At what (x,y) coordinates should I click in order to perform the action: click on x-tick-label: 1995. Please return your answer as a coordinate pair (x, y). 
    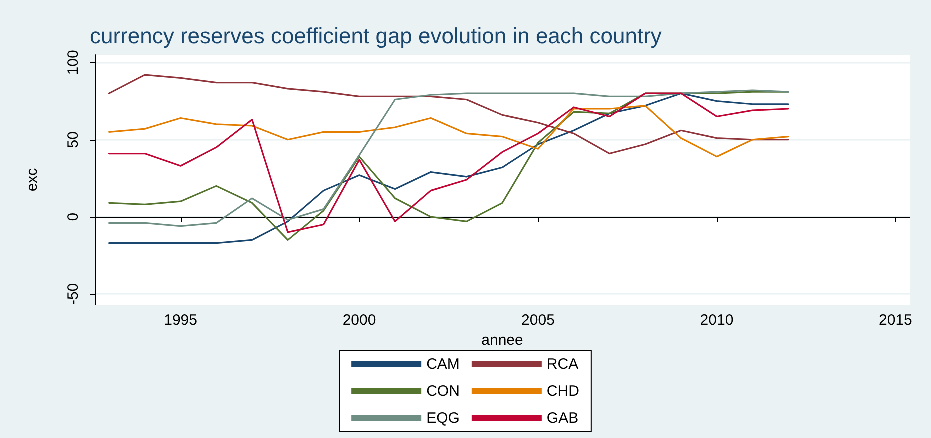
    Looking at the image, I should click on (181, 320).